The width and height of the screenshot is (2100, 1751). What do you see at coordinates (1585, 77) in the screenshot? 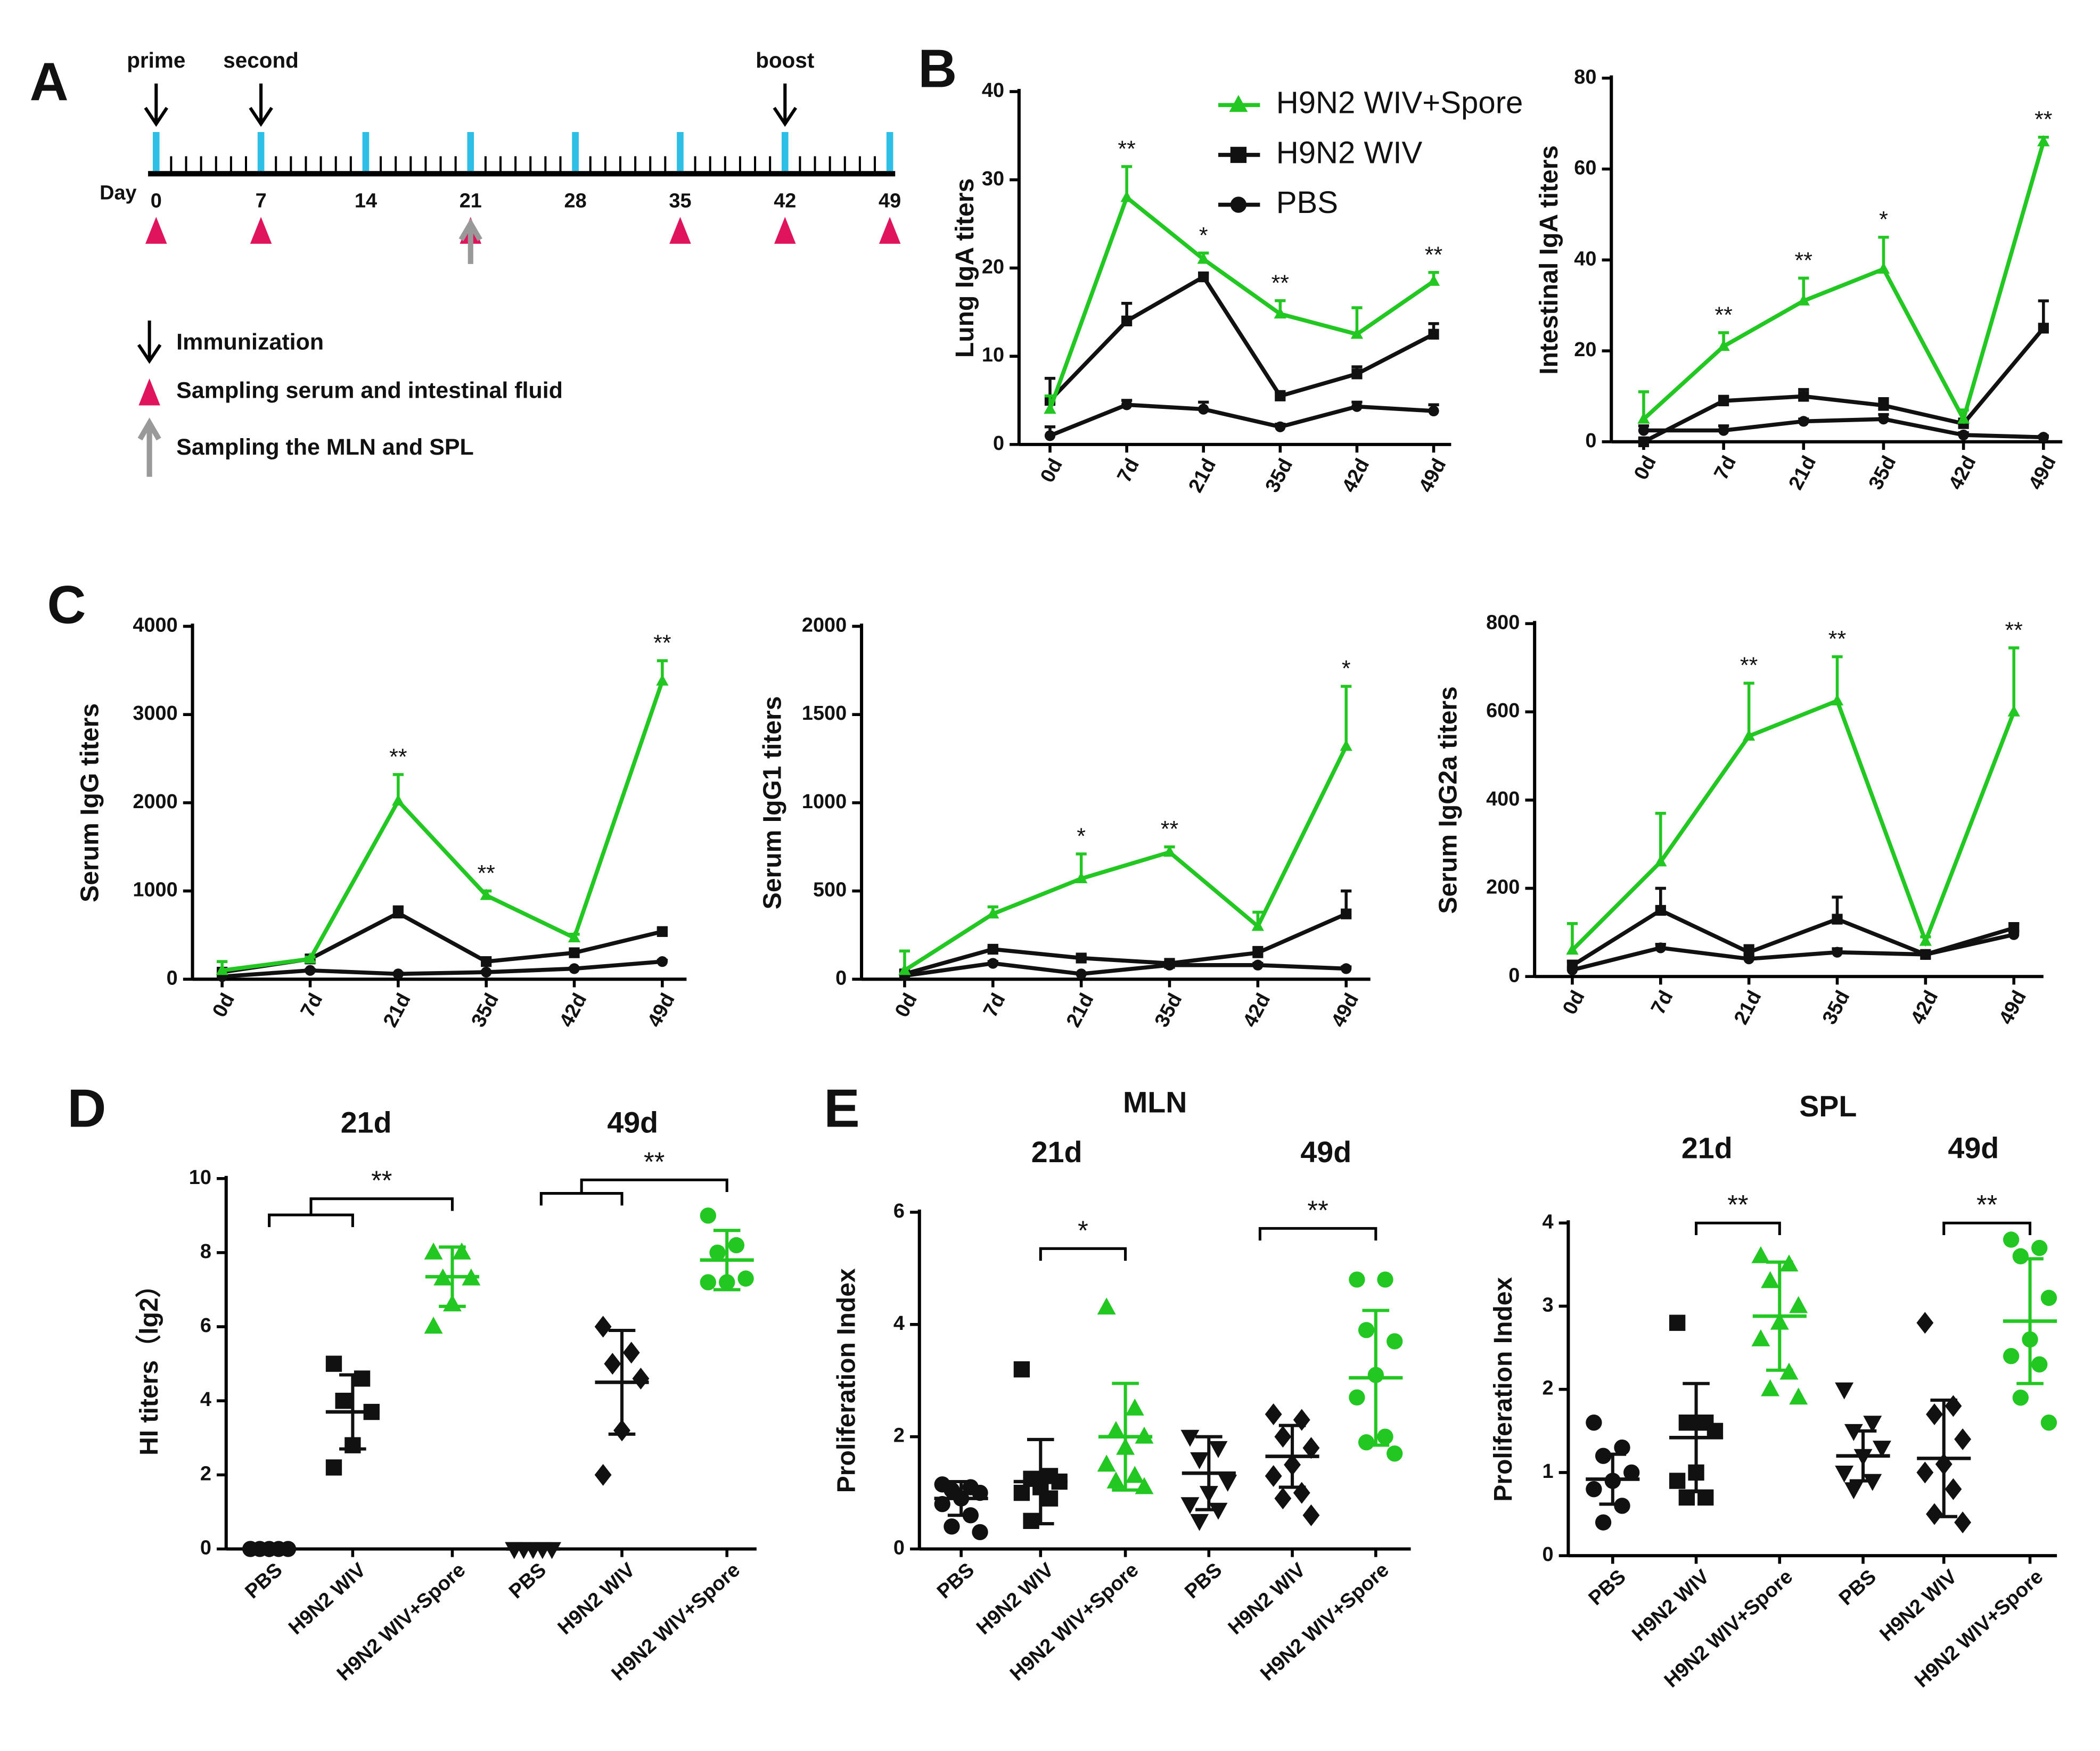
I see `y-tick-label: 80` at bounding box center [1585, 77].